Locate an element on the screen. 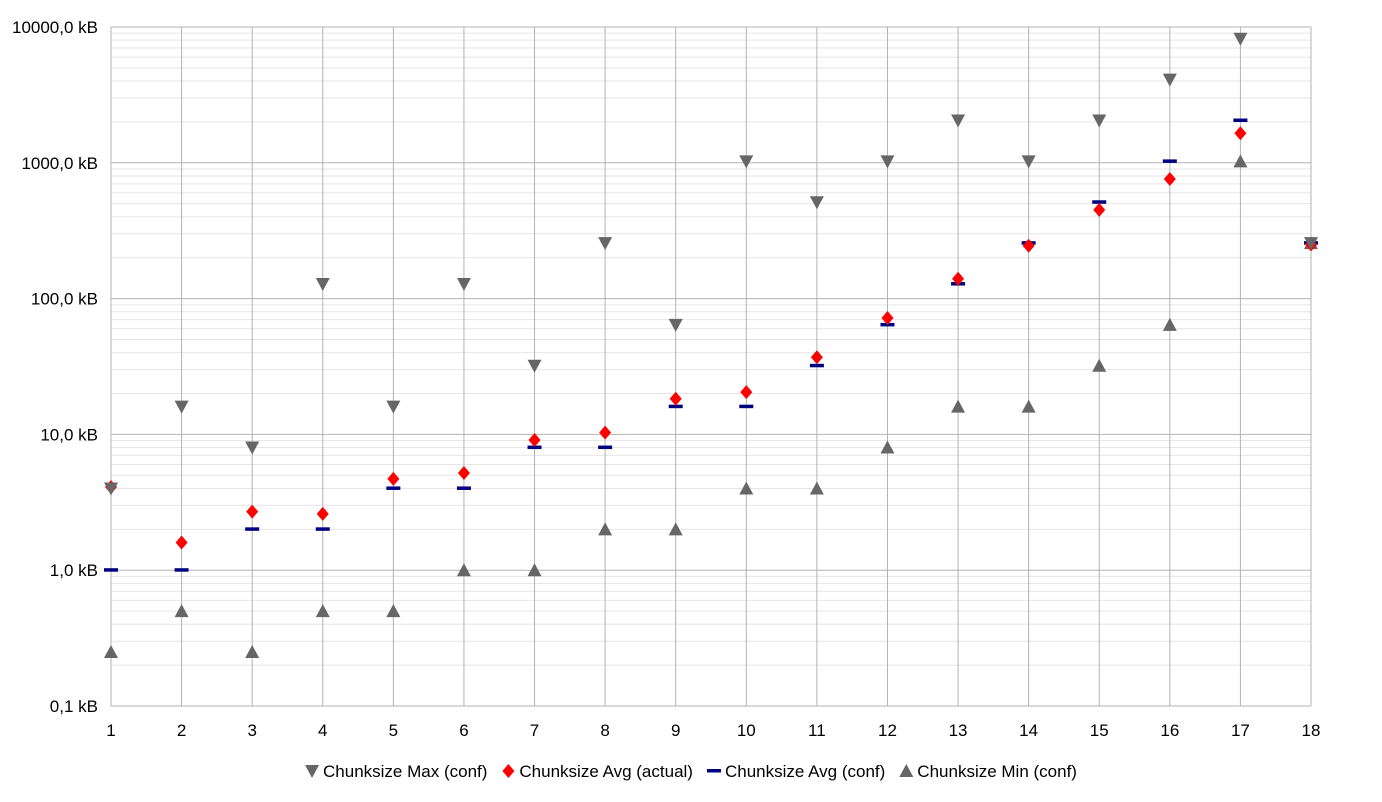 The height and width of the screenshot is (802, 1382). y-tick-label: 0,1 kB is located at coordinates (74, 706).